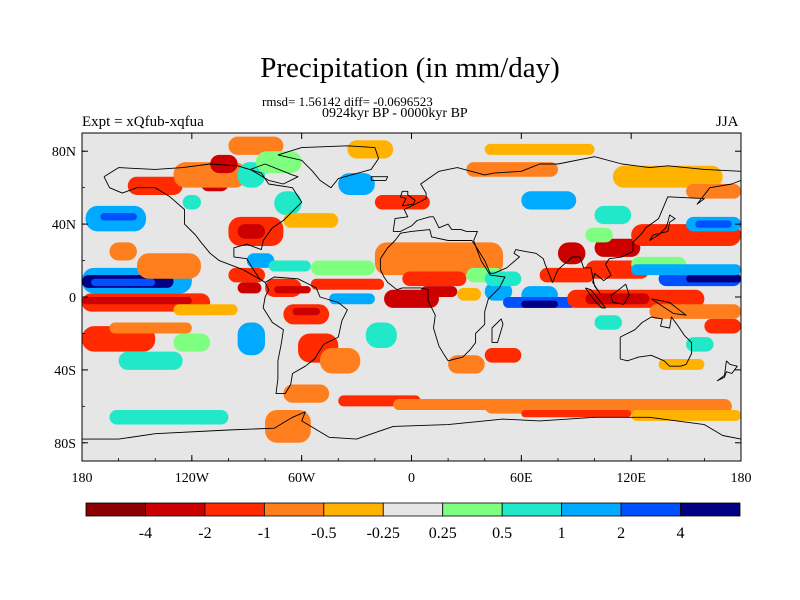 Image resolution: width=800 pixels, height=600 pixels. Describe the element at coordinates (64, 225) in the screenshot. I see `y-tick-label: 40N` at that location.